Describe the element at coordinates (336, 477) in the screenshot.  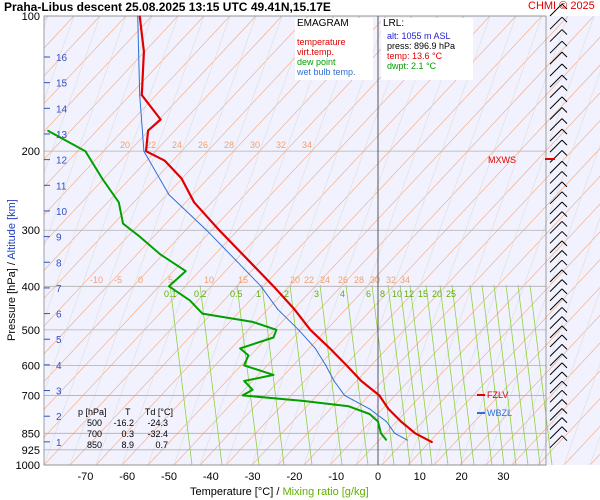
I see `x-tick-label: -10` at that location.